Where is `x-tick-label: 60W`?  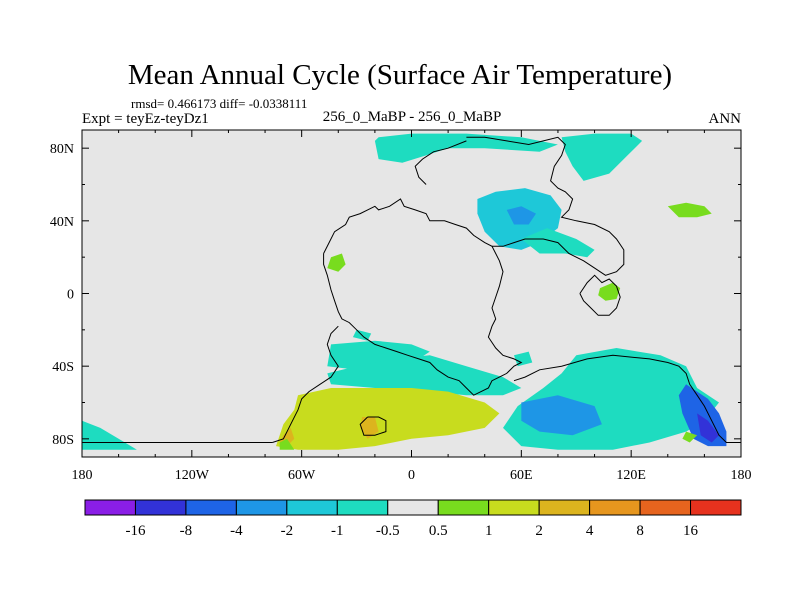 x-tick-label: 60W is located at coordinates (302, 475).